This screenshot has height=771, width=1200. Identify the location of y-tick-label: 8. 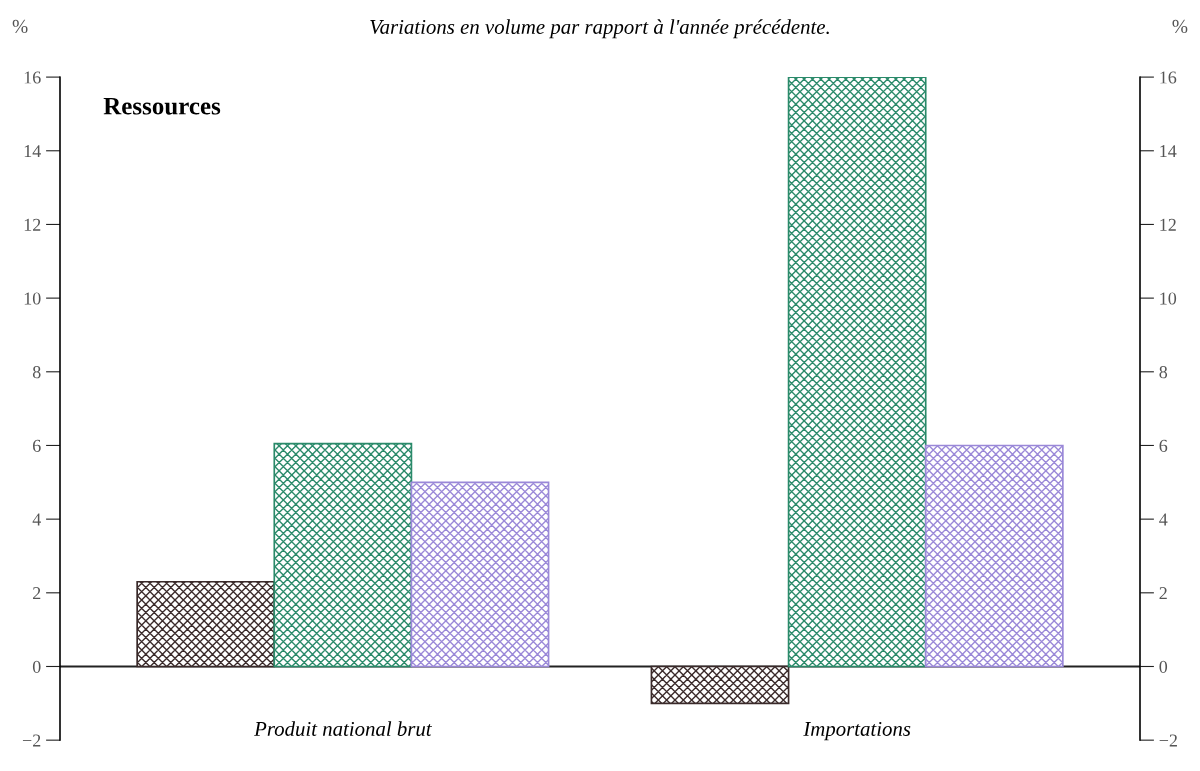
(36, 372).